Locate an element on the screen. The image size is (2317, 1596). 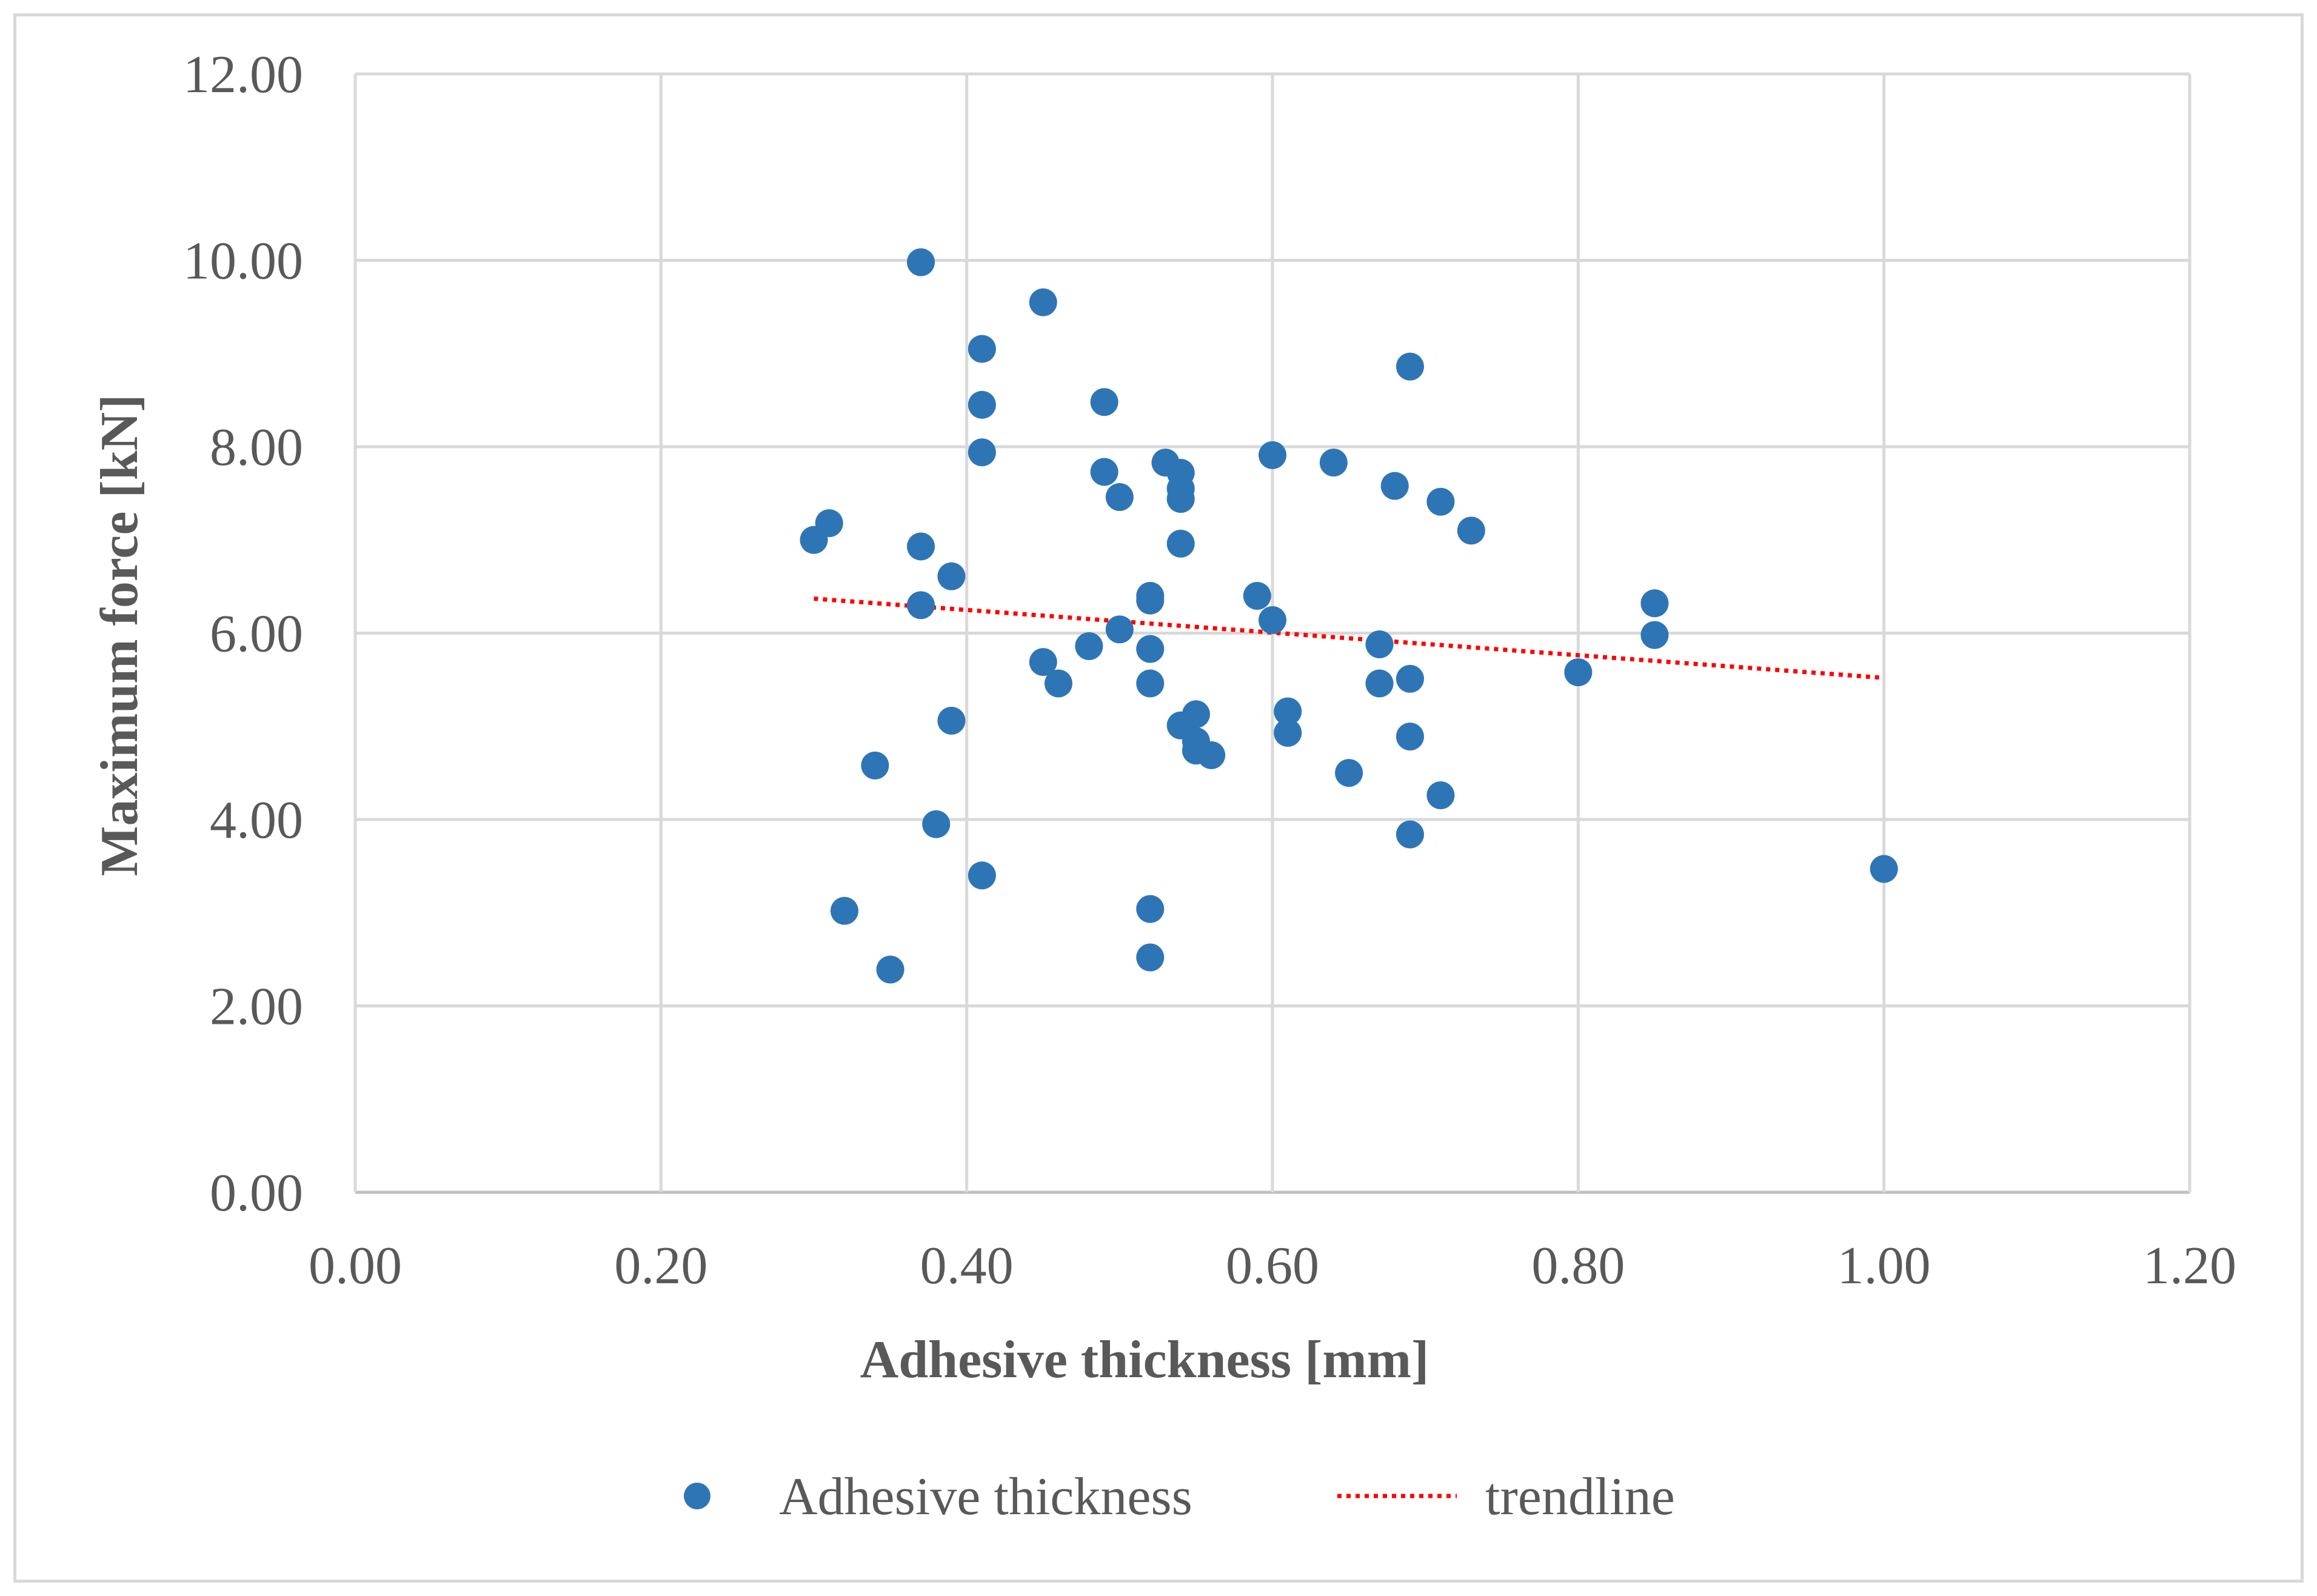
y-tick-labels: 0.00 2.00 4.00 6.00 8.00 10.00 12.00 is located at coordinates (243, 634).